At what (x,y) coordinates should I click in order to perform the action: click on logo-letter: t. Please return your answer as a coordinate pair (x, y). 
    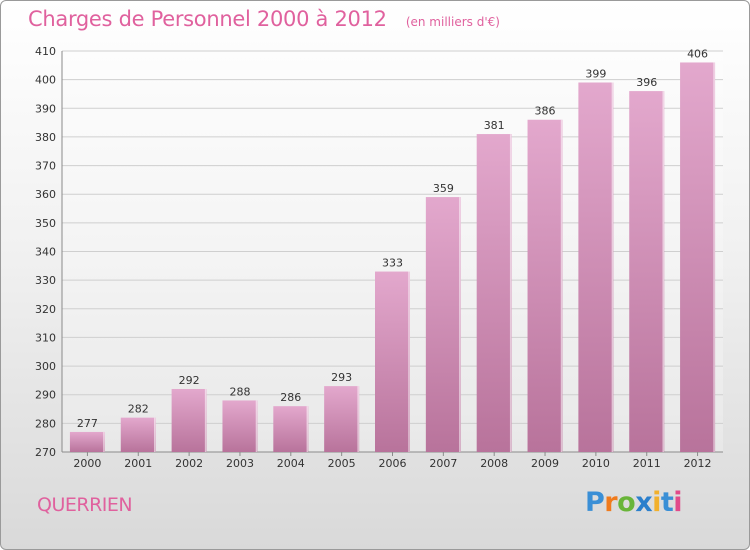
    Looking at the image, I should click on (667, 502).